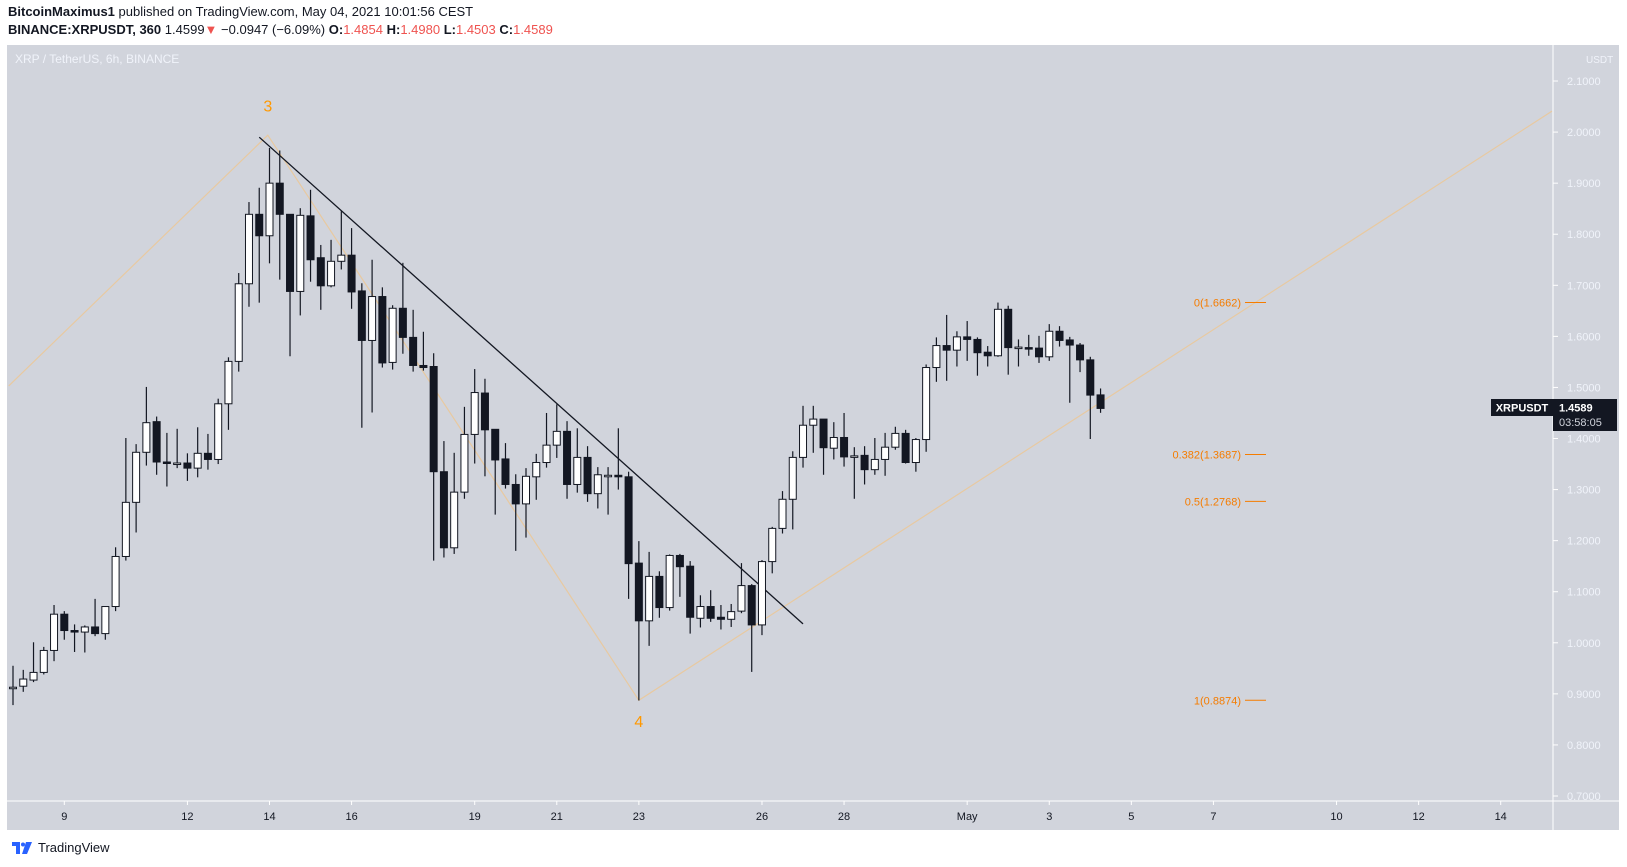 This screenshot has width=1627, height=867. I want to click on footer-brand-text: TradingView, so click(74, 847).